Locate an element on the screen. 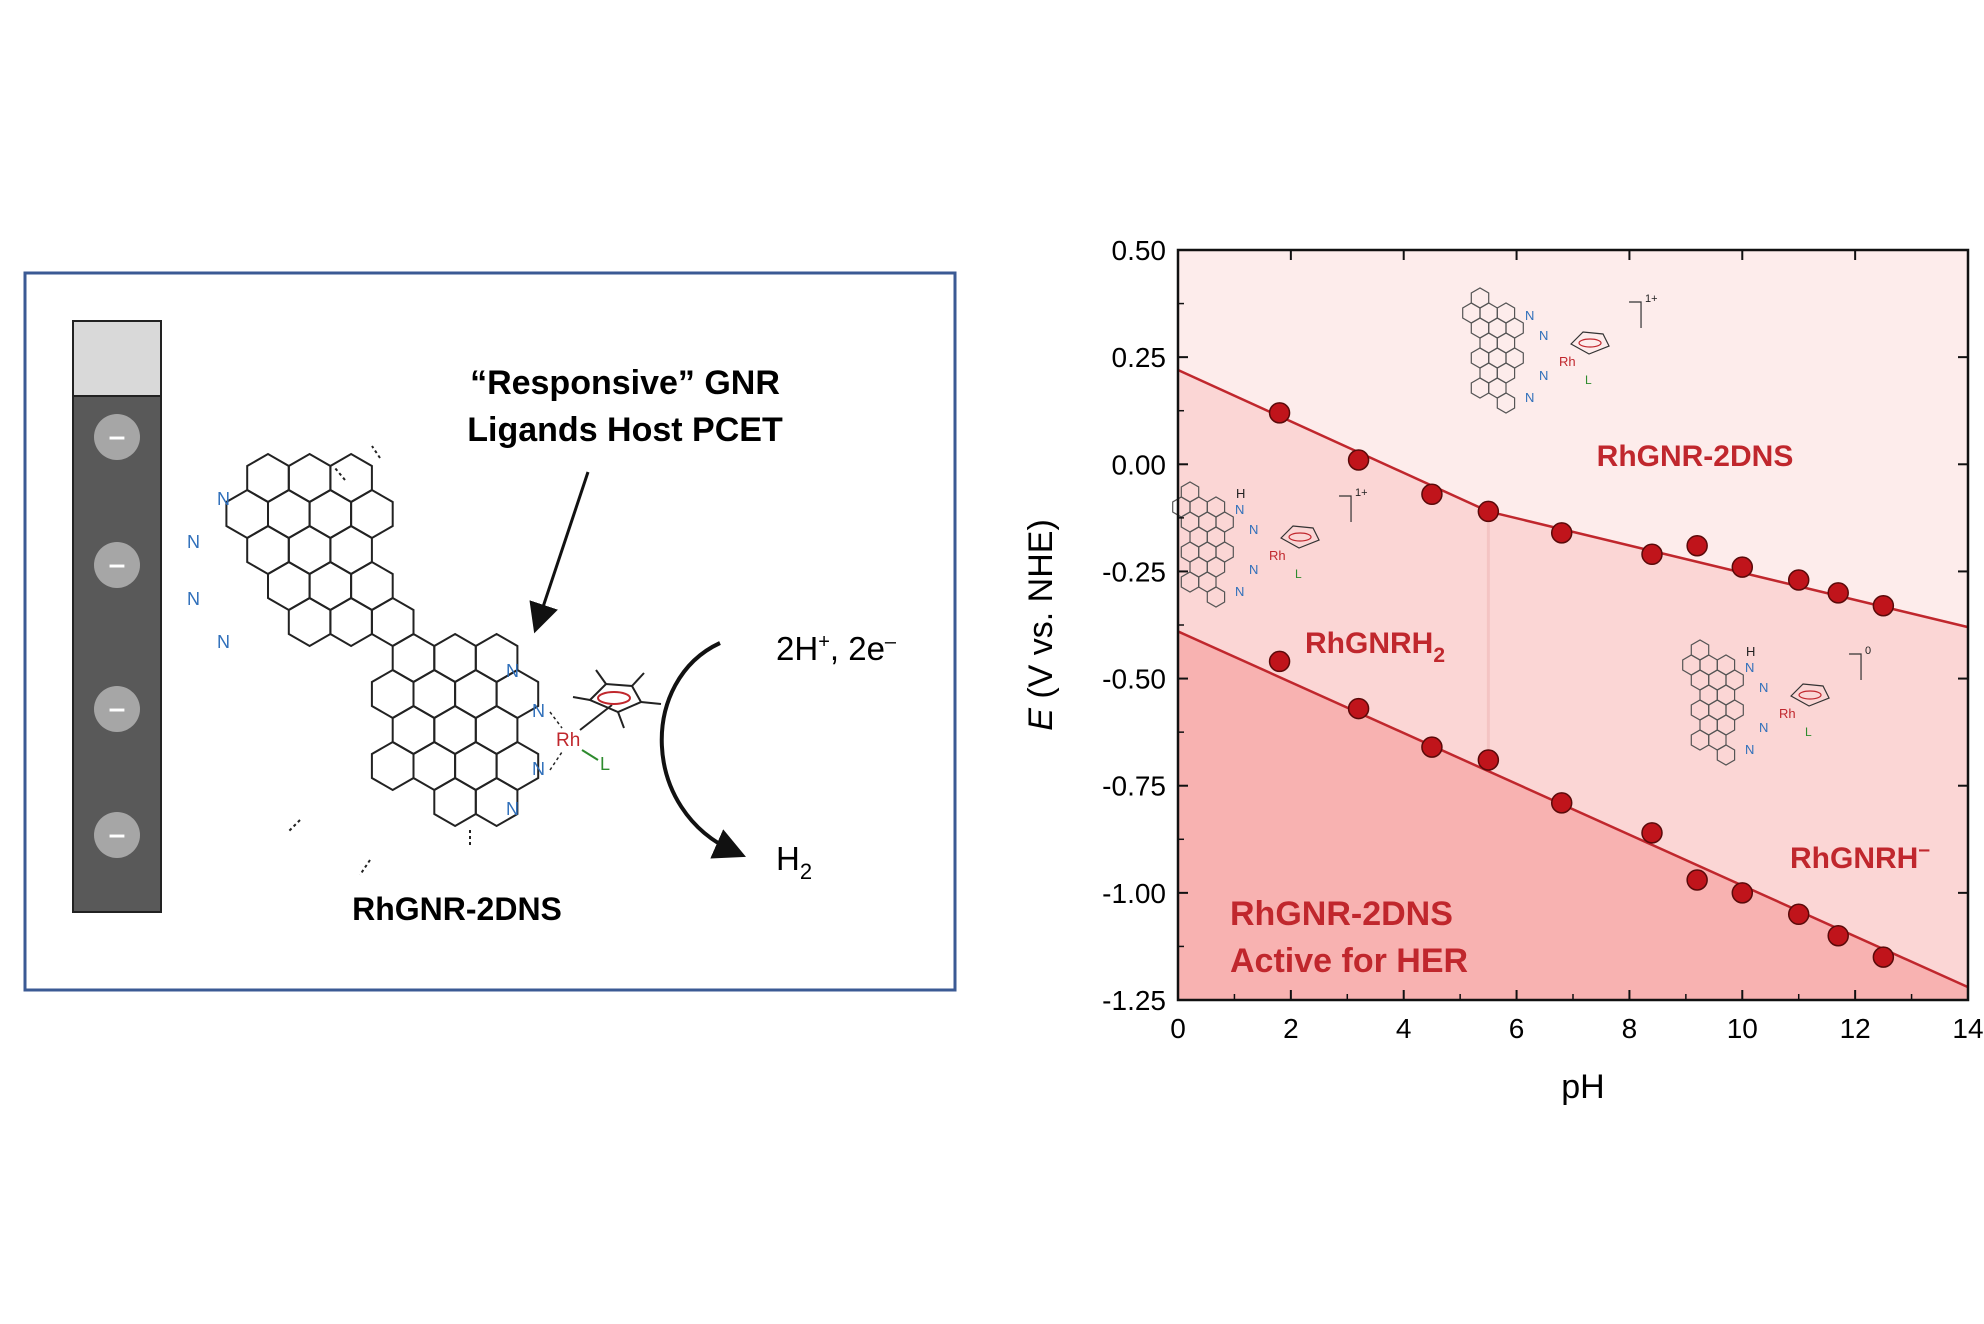 This screenshot has height=1324, width=1984. y-tick-label: -0.50 is located at coordinates (1134, 679).